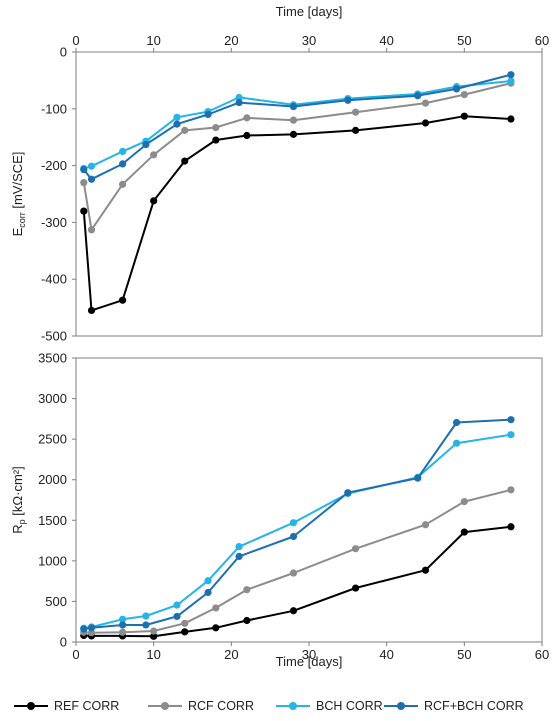 The image size is (560, 721). I want to click on legend: REF CORR RCF CORR BCH CORR RCF+BCH CORR, so click(280, 706).